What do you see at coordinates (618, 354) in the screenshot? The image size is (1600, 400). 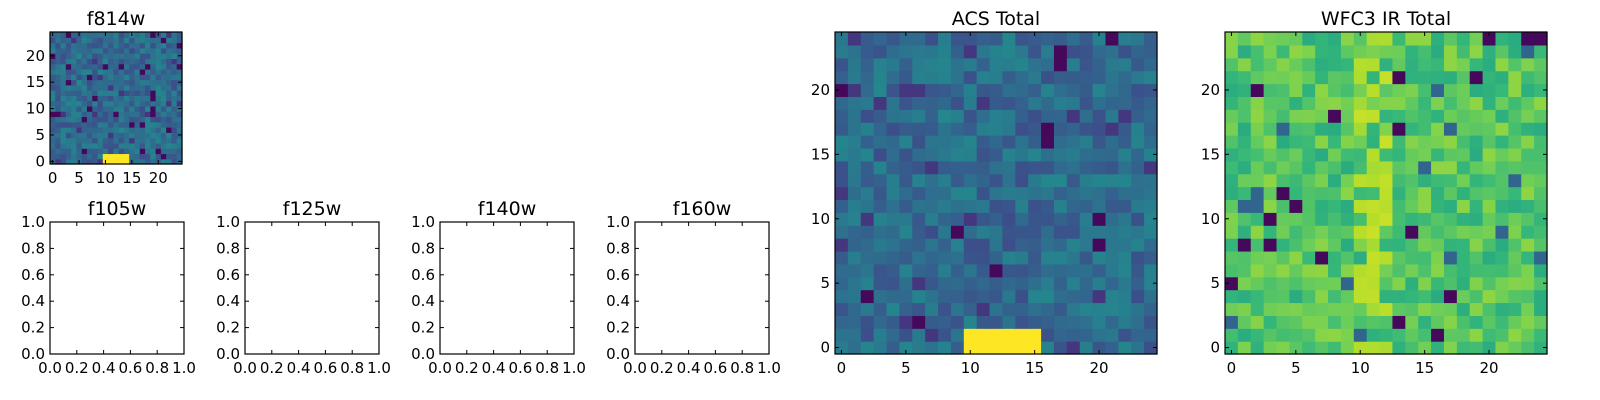 I see `y-tick-label: 0.0` at bounding box center [618, 354].